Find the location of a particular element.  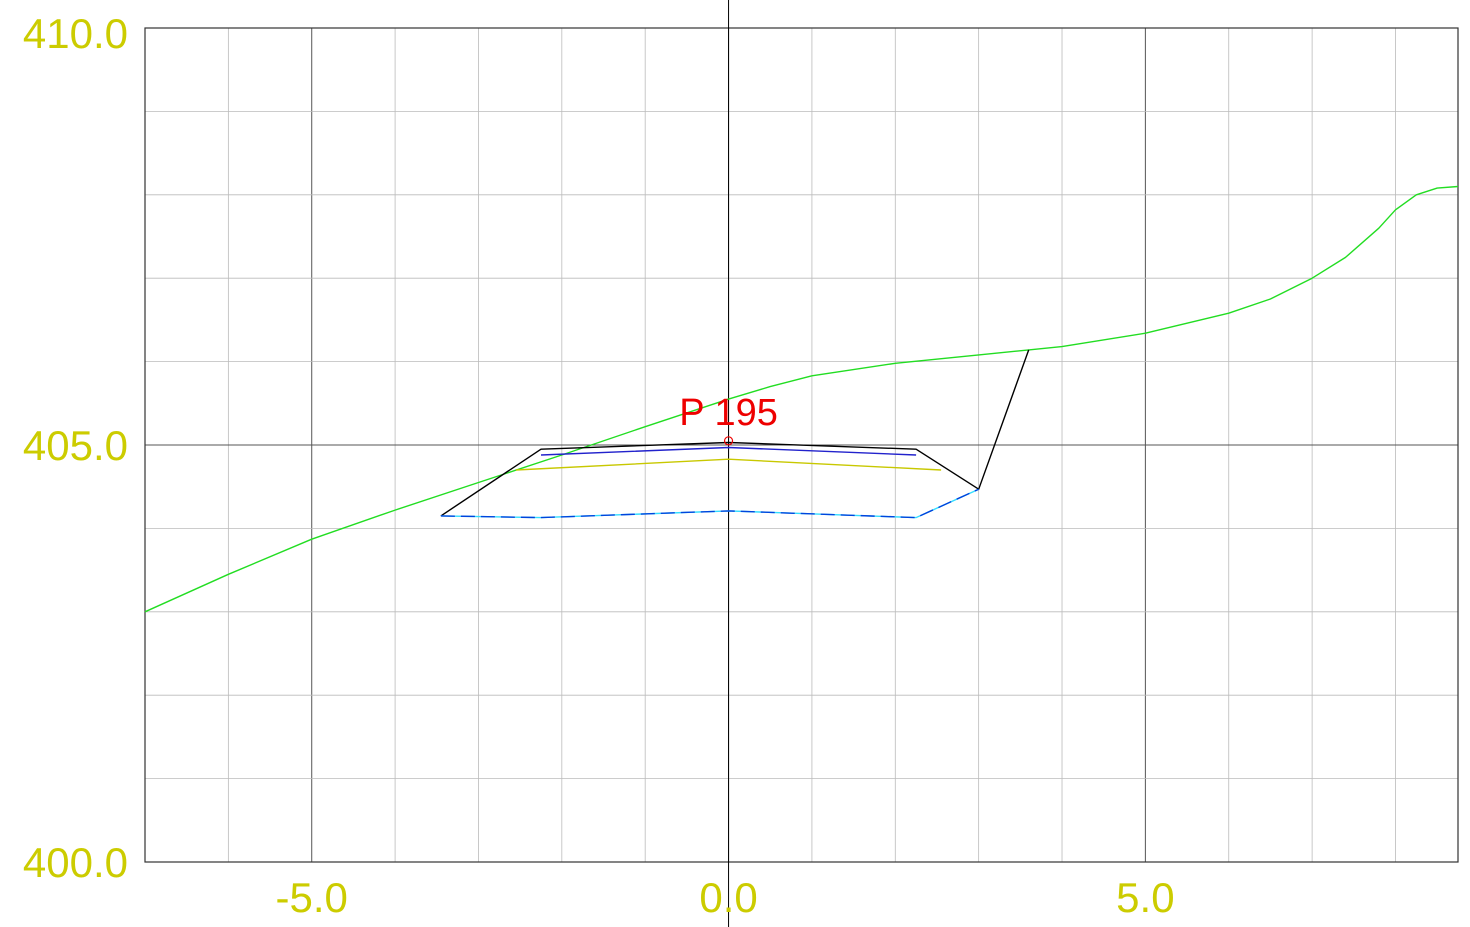

station-label: P 195 is located at coordinates (728, 413).